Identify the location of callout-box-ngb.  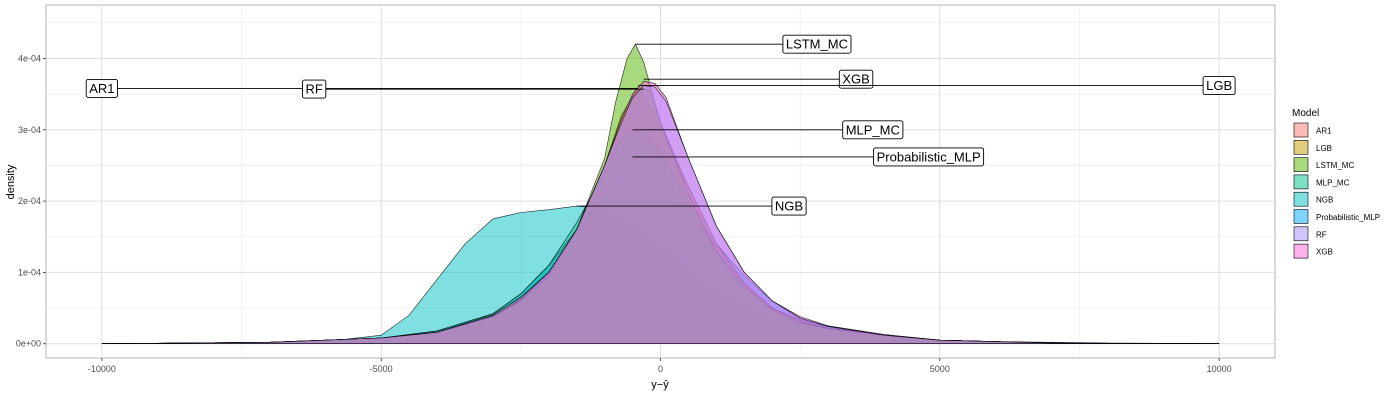
(789, 206).